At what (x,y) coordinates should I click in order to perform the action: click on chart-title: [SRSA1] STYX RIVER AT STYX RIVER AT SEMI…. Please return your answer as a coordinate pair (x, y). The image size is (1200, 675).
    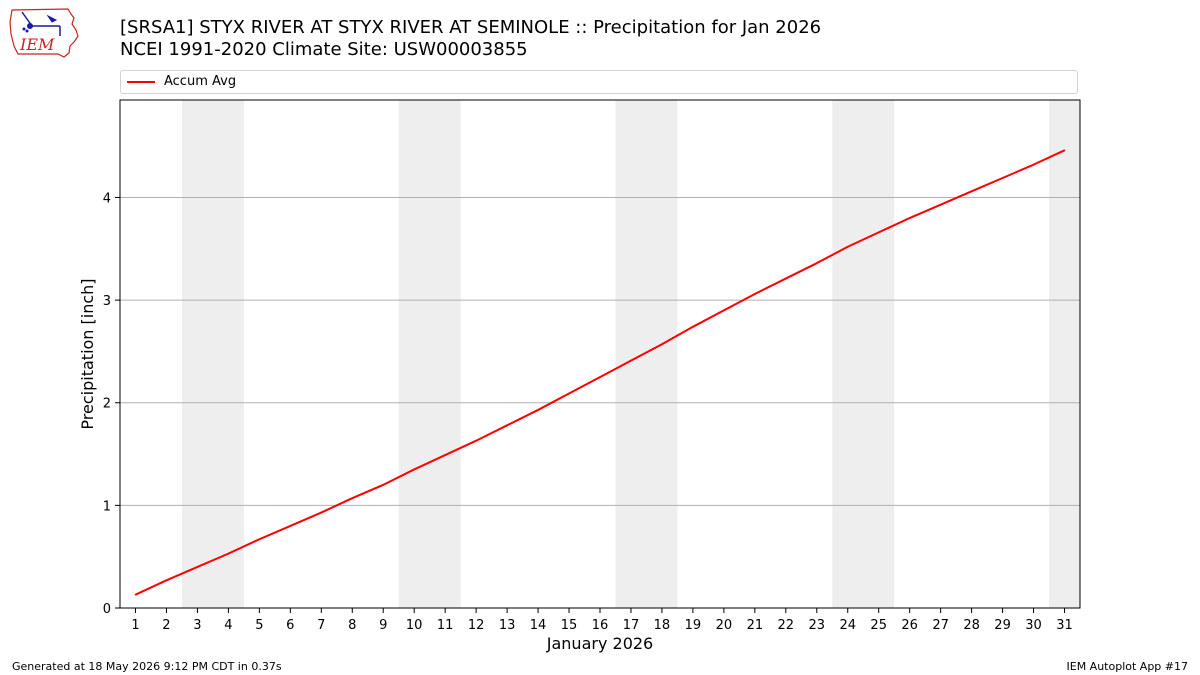
    Looking at the image, I should click on (471, 27).